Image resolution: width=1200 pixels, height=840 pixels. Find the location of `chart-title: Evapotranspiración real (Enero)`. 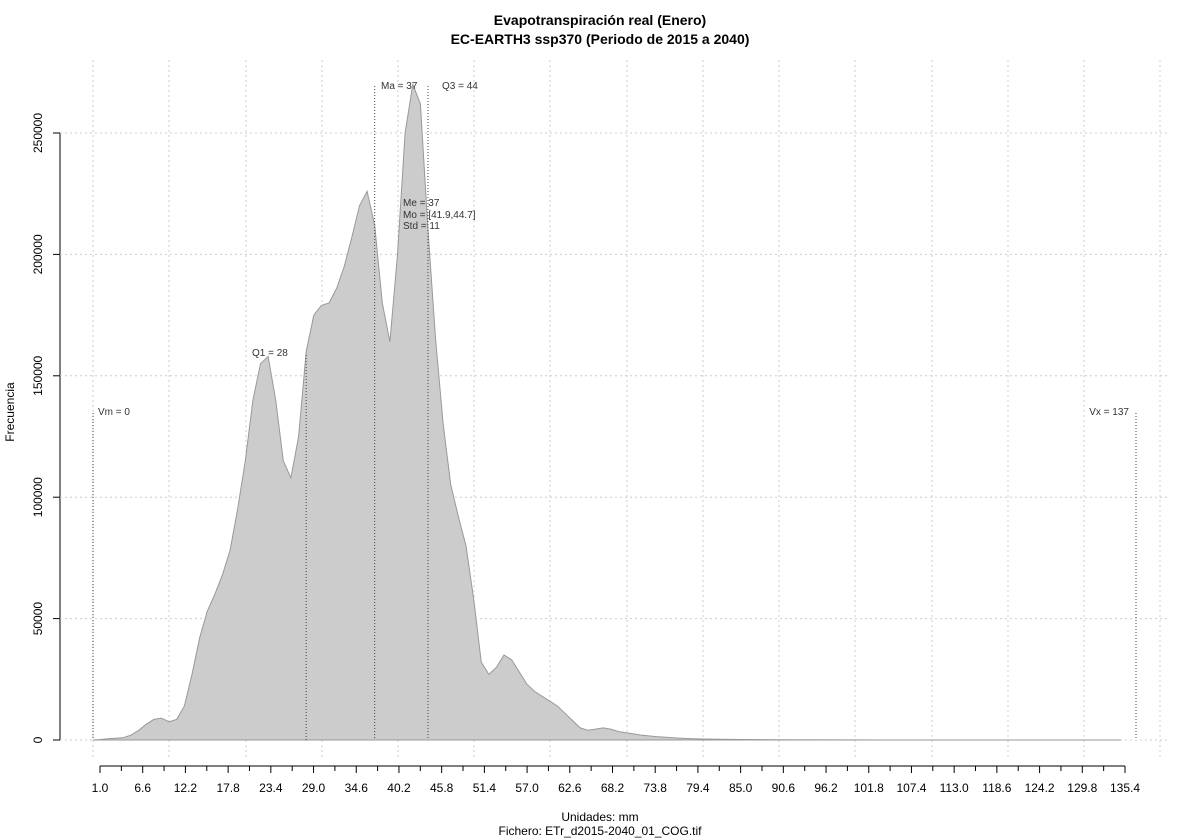

chart-title: Evapotranspiración real (Enero) is located at coordinates (600, 20).